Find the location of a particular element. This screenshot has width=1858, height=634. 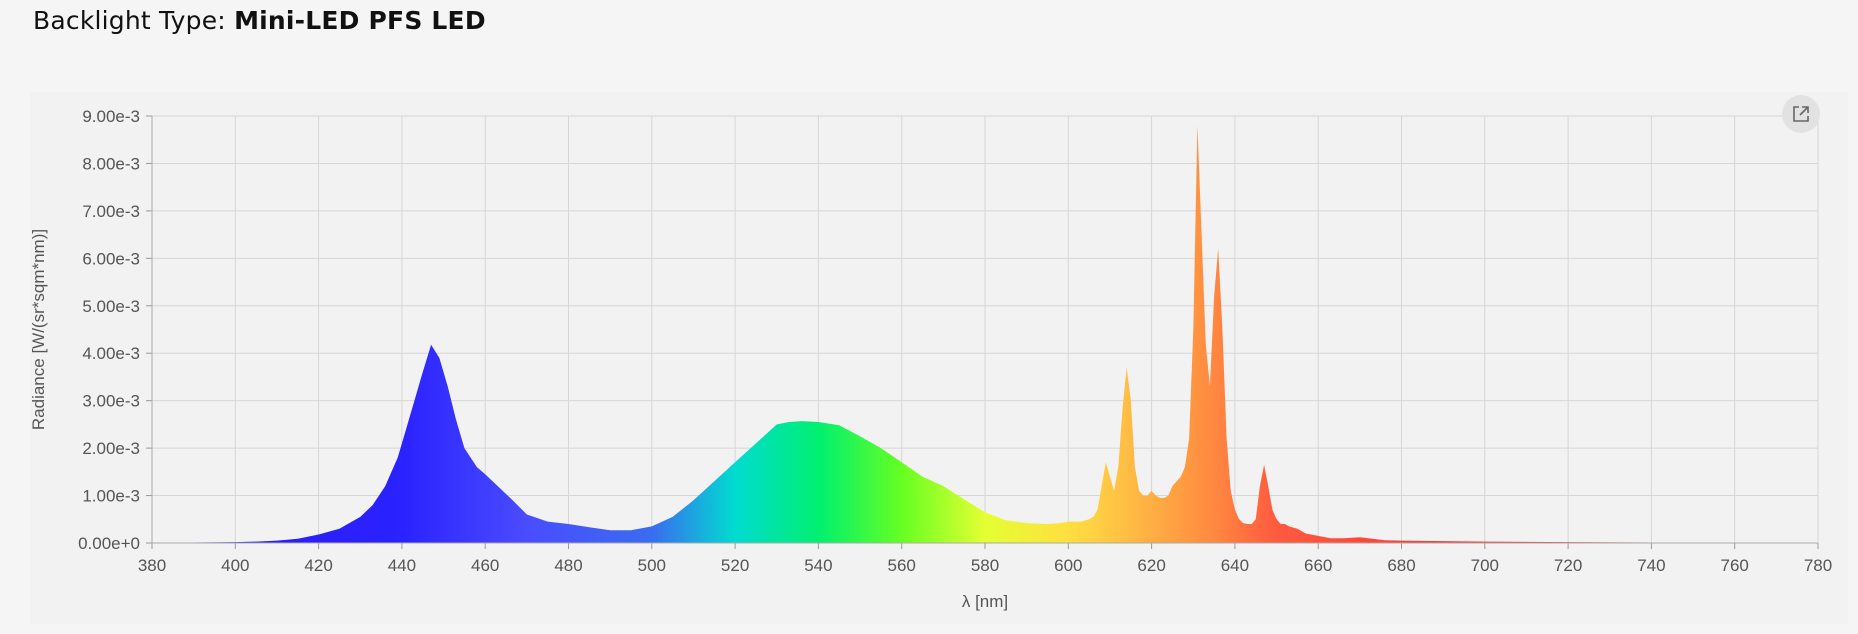

backlight-type-value: Mini-LED PFS LED is located at coordinates (360, 20).